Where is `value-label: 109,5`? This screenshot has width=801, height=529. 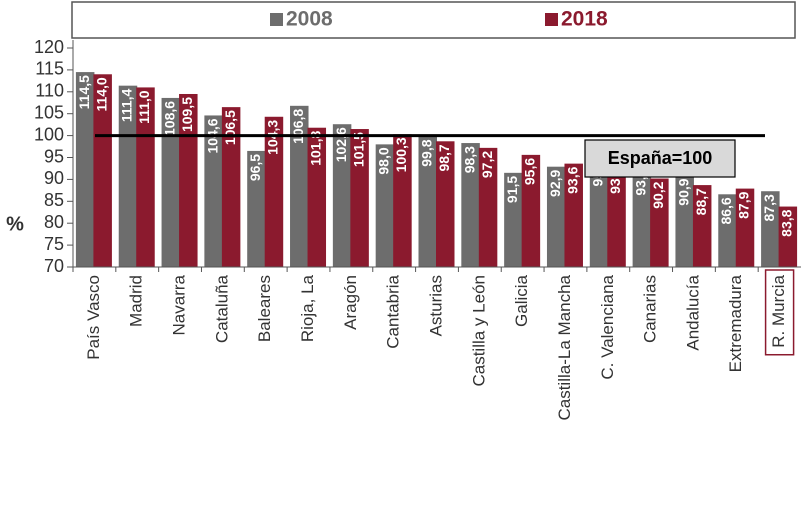
value-label: 109,5 is located at coordinates (187, 114).